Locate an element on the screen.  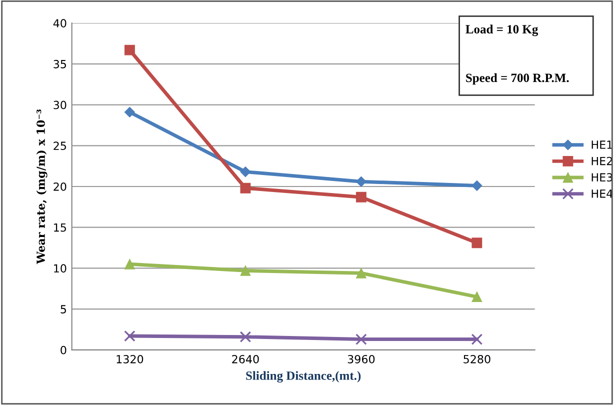
x-axis-title: Sliding Distance,(mt.) is located at coordinates (303, 377).